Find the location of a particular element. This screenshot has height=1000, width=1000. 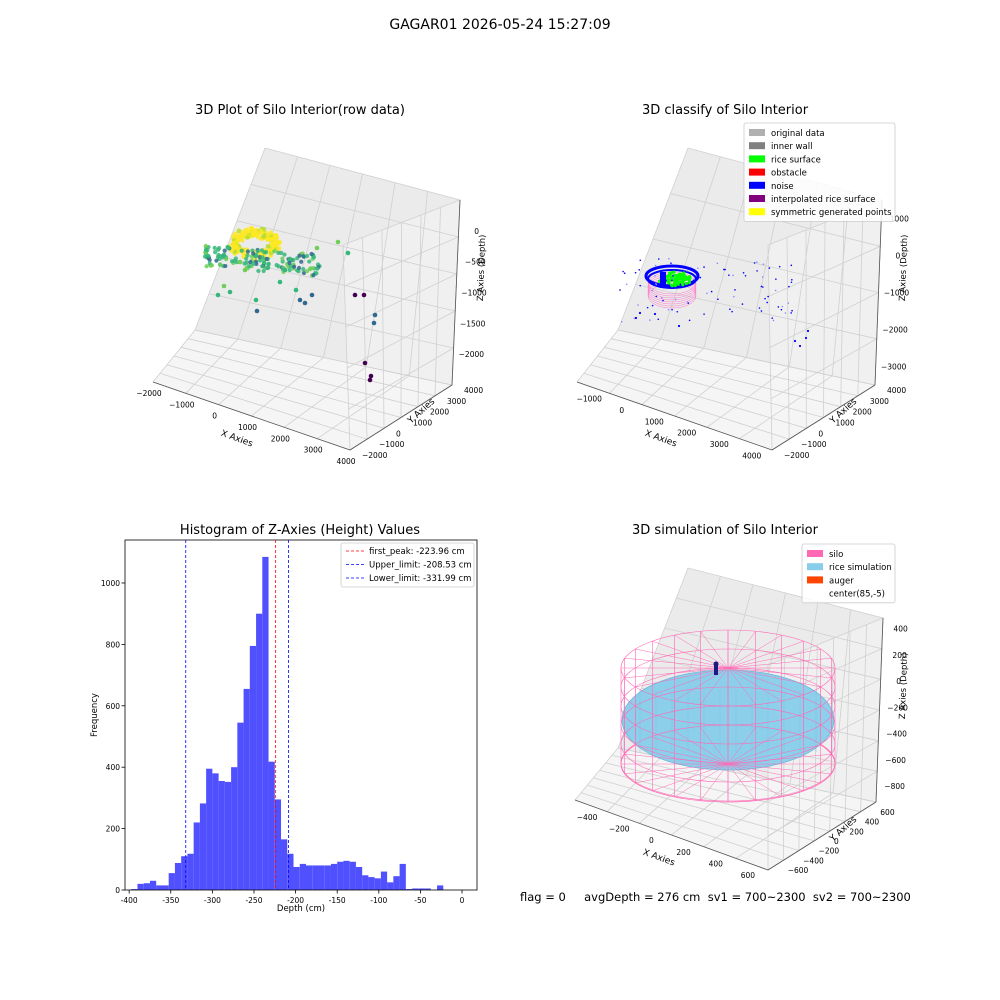

floor-pane is located at coordinates (725, 809).